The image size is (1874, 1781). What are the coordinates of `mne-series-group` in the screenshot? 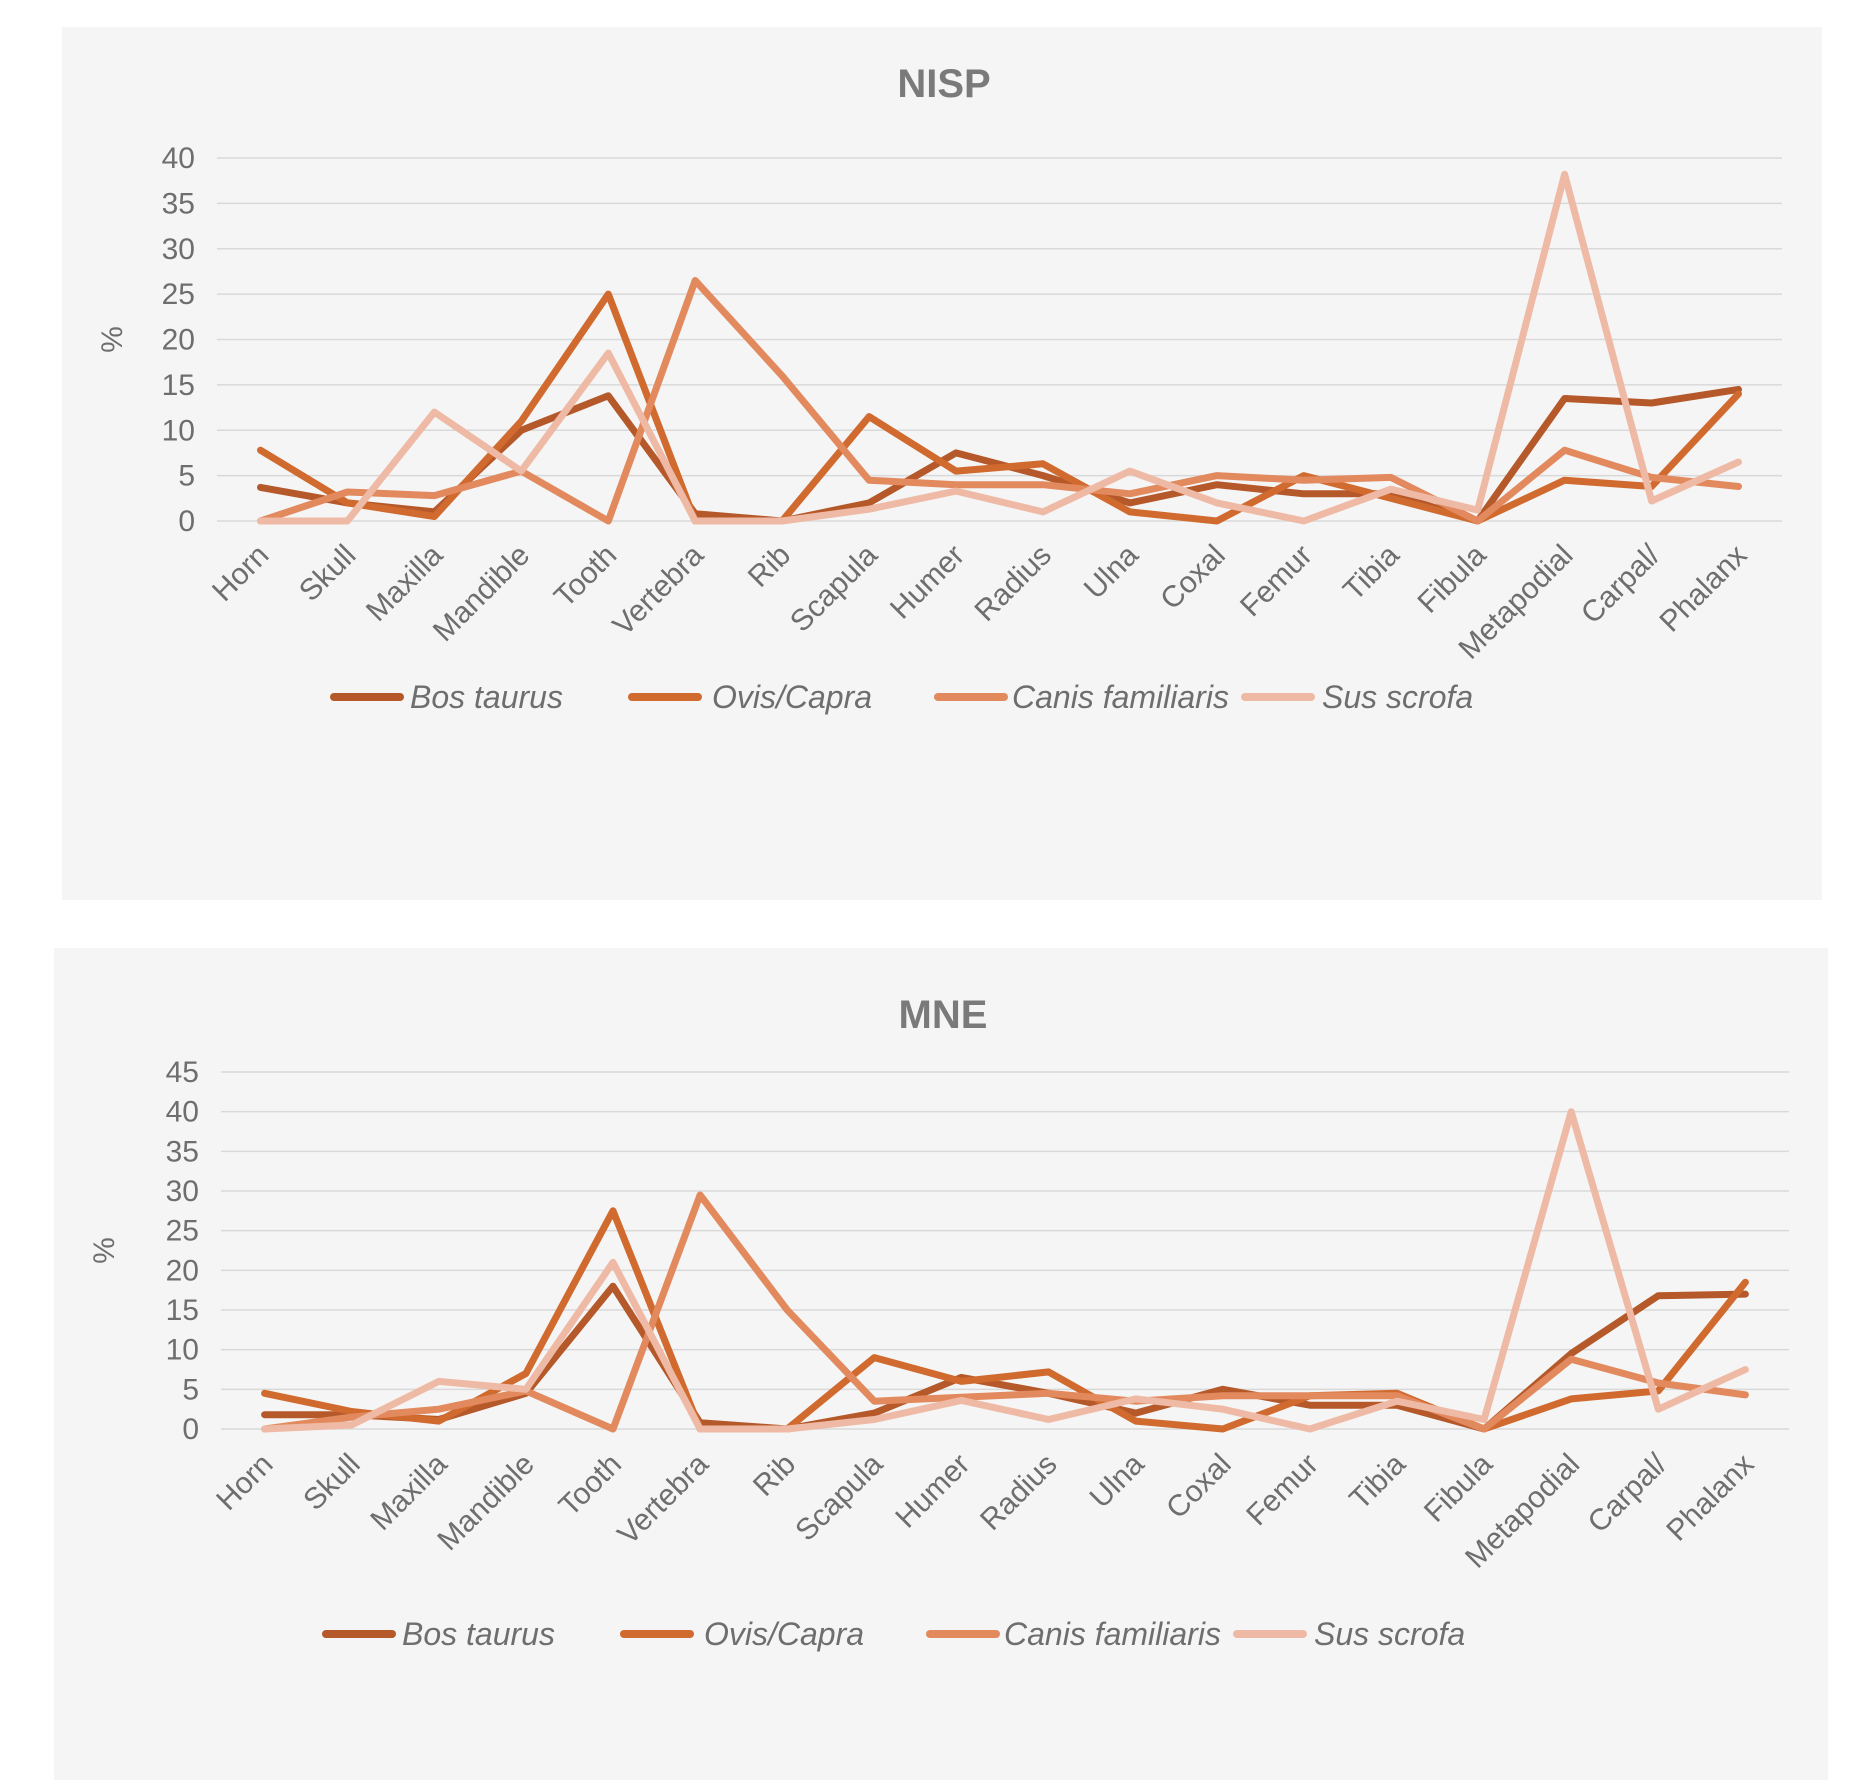 It's located at (1005, 1270).